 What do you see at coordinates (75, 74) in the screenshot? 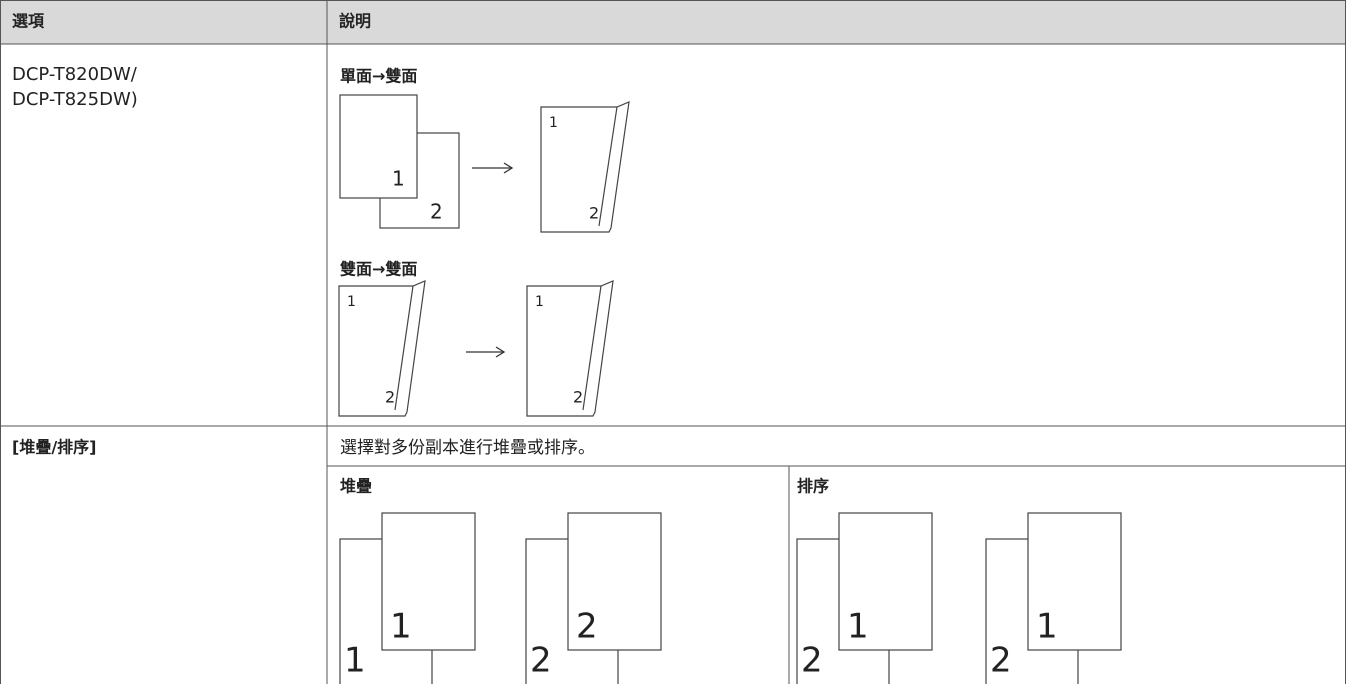
I see `model-line: DCP-T820DW/` at bounding box center [75, 74].